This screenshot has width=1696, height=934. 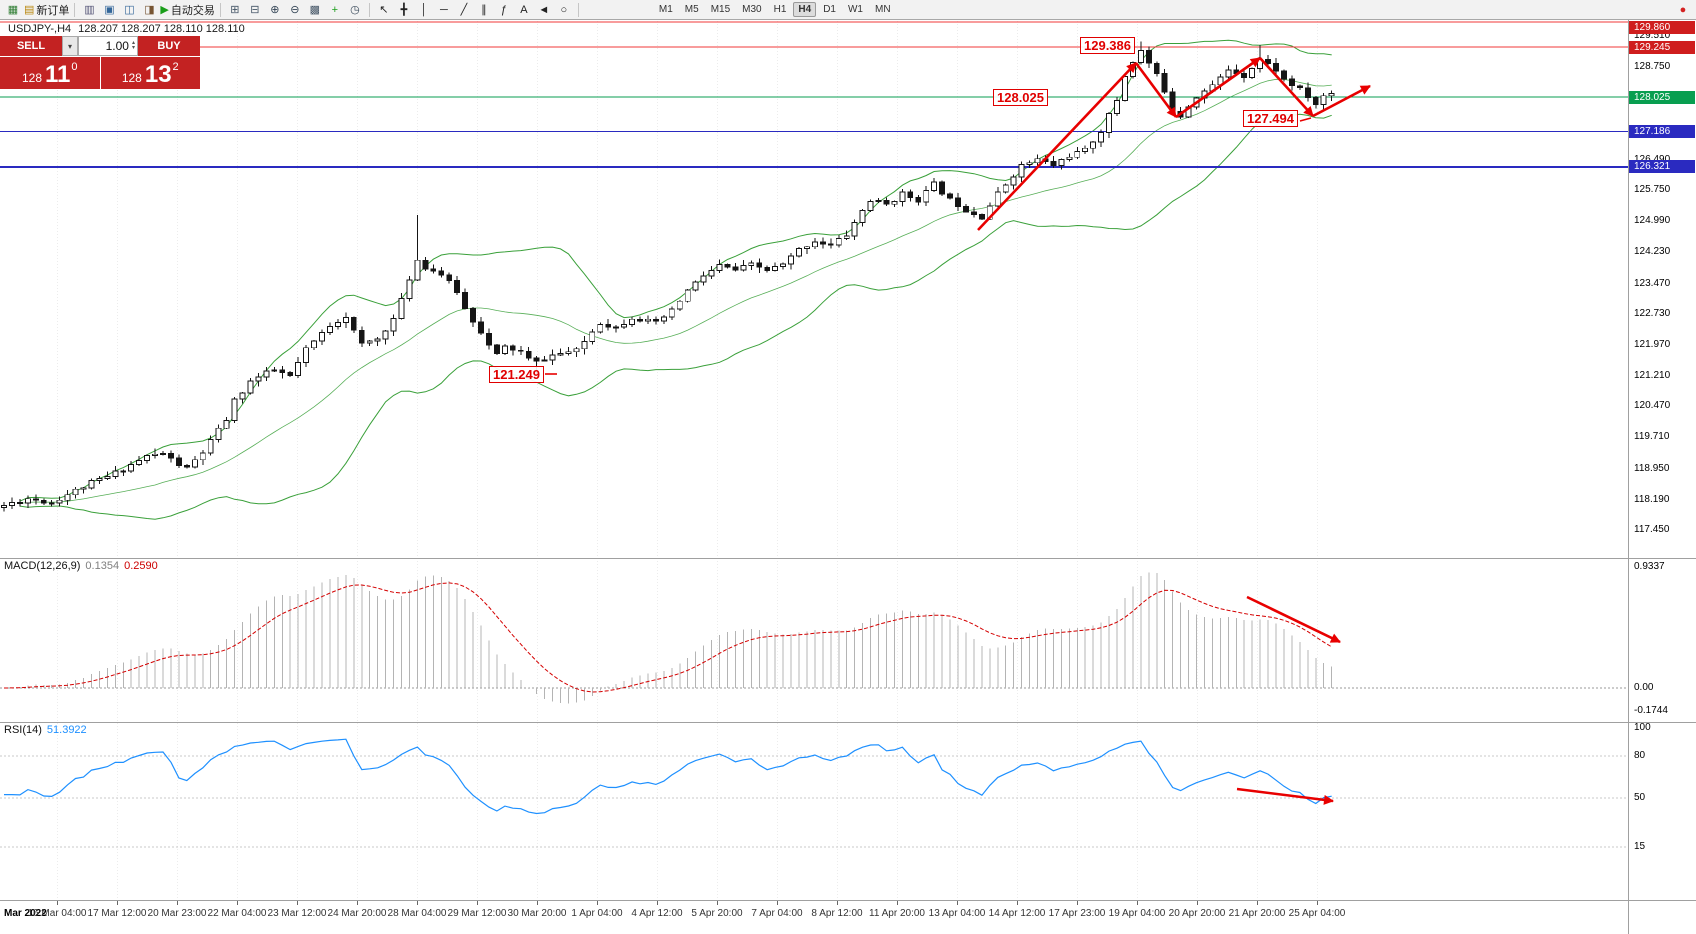 What do you see at coordinates (544, 9) in the screenshot?
I see `arrows-tool-icon: ◄` at bounding box center [544, 9].